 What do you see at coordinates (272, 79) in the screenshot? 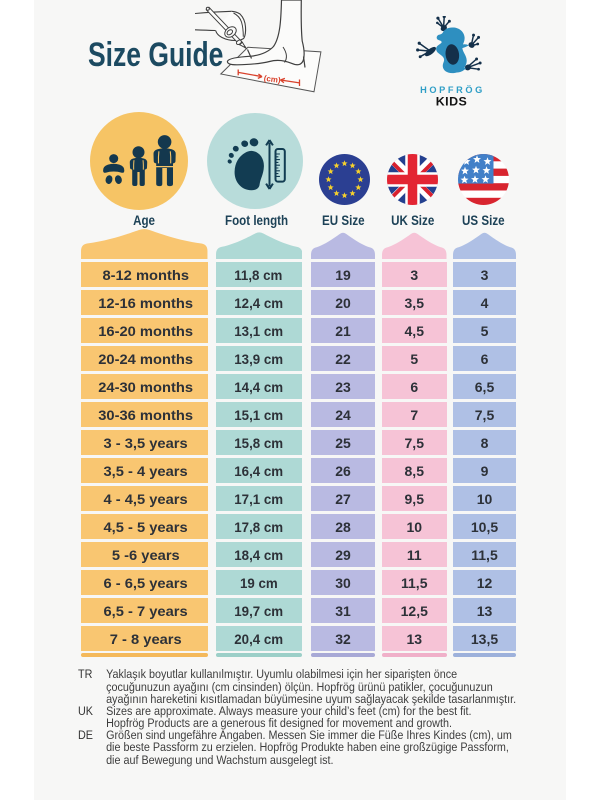
I see `svg-text: (cm)` at bounding box center [272, 79].